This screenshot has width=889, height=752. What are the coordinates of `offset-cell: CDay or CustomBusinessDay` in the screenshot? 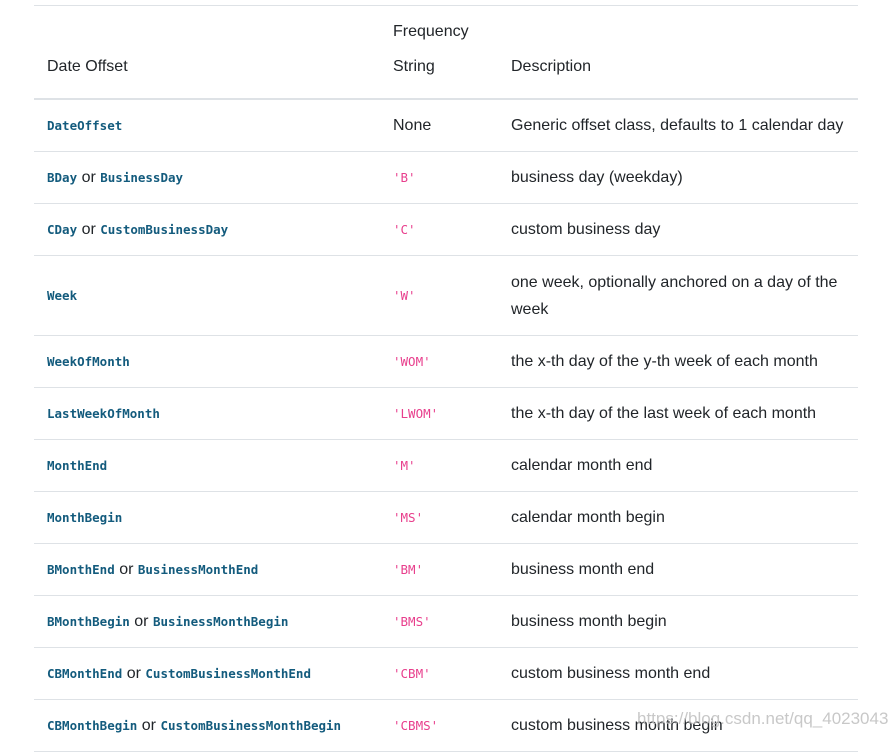 It's located at (207, 229).